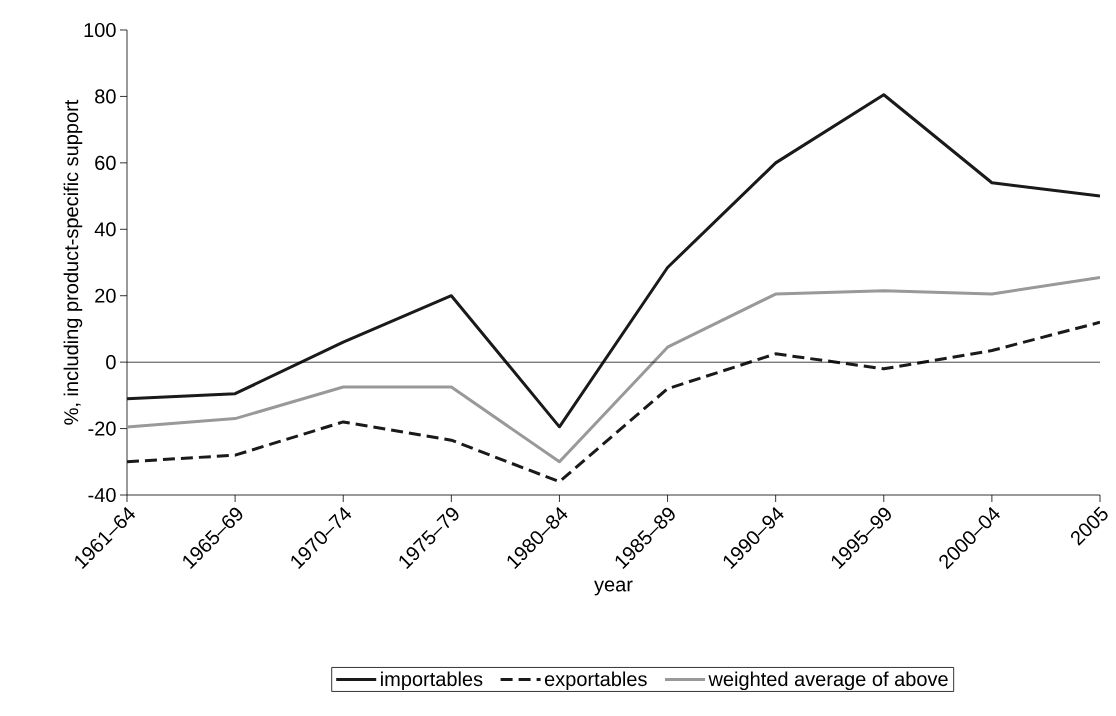  Describe the element at coordinates (102, 428) in the screenshot. I see `y-tick-label: -20` at that location.